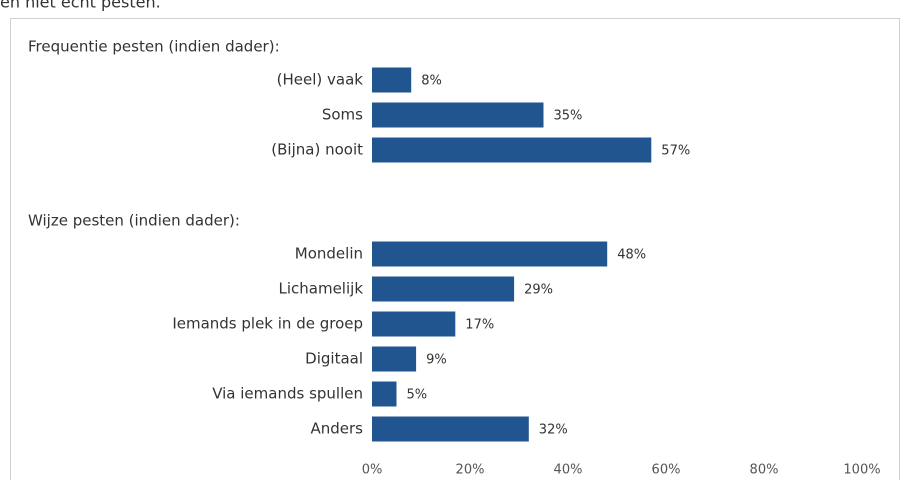 The width and height of the screenshot is (902, 480). What do you see at coordinates (320, 80) in the screenshot?
I see `y-tick-label: (Heel) vaak` at bounding box center [320, 80].